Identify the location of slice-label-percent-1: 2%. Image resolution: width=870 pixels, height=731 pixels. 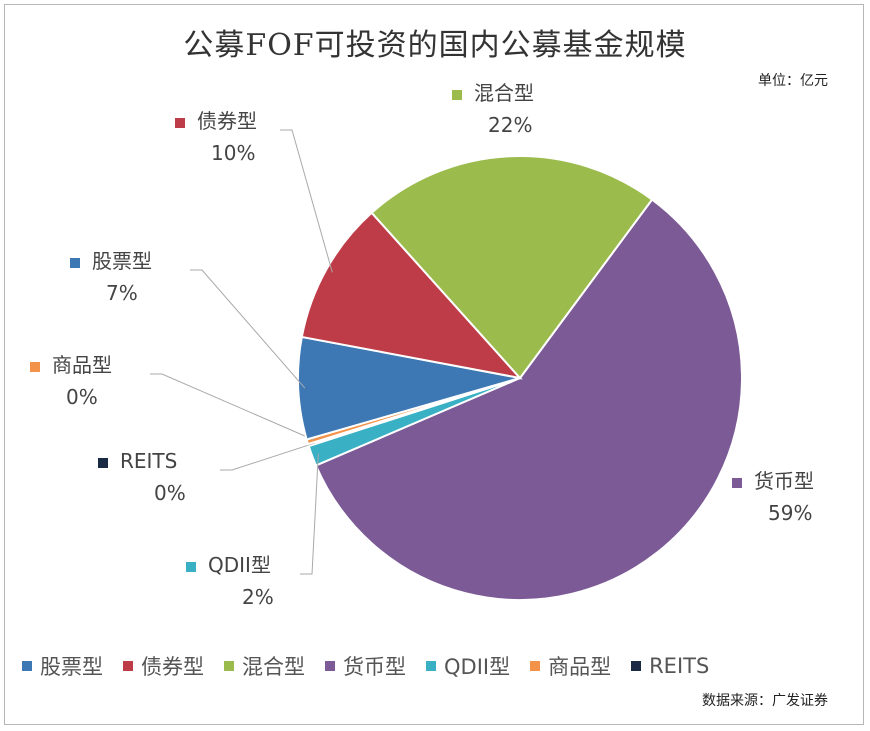
(258, 597).